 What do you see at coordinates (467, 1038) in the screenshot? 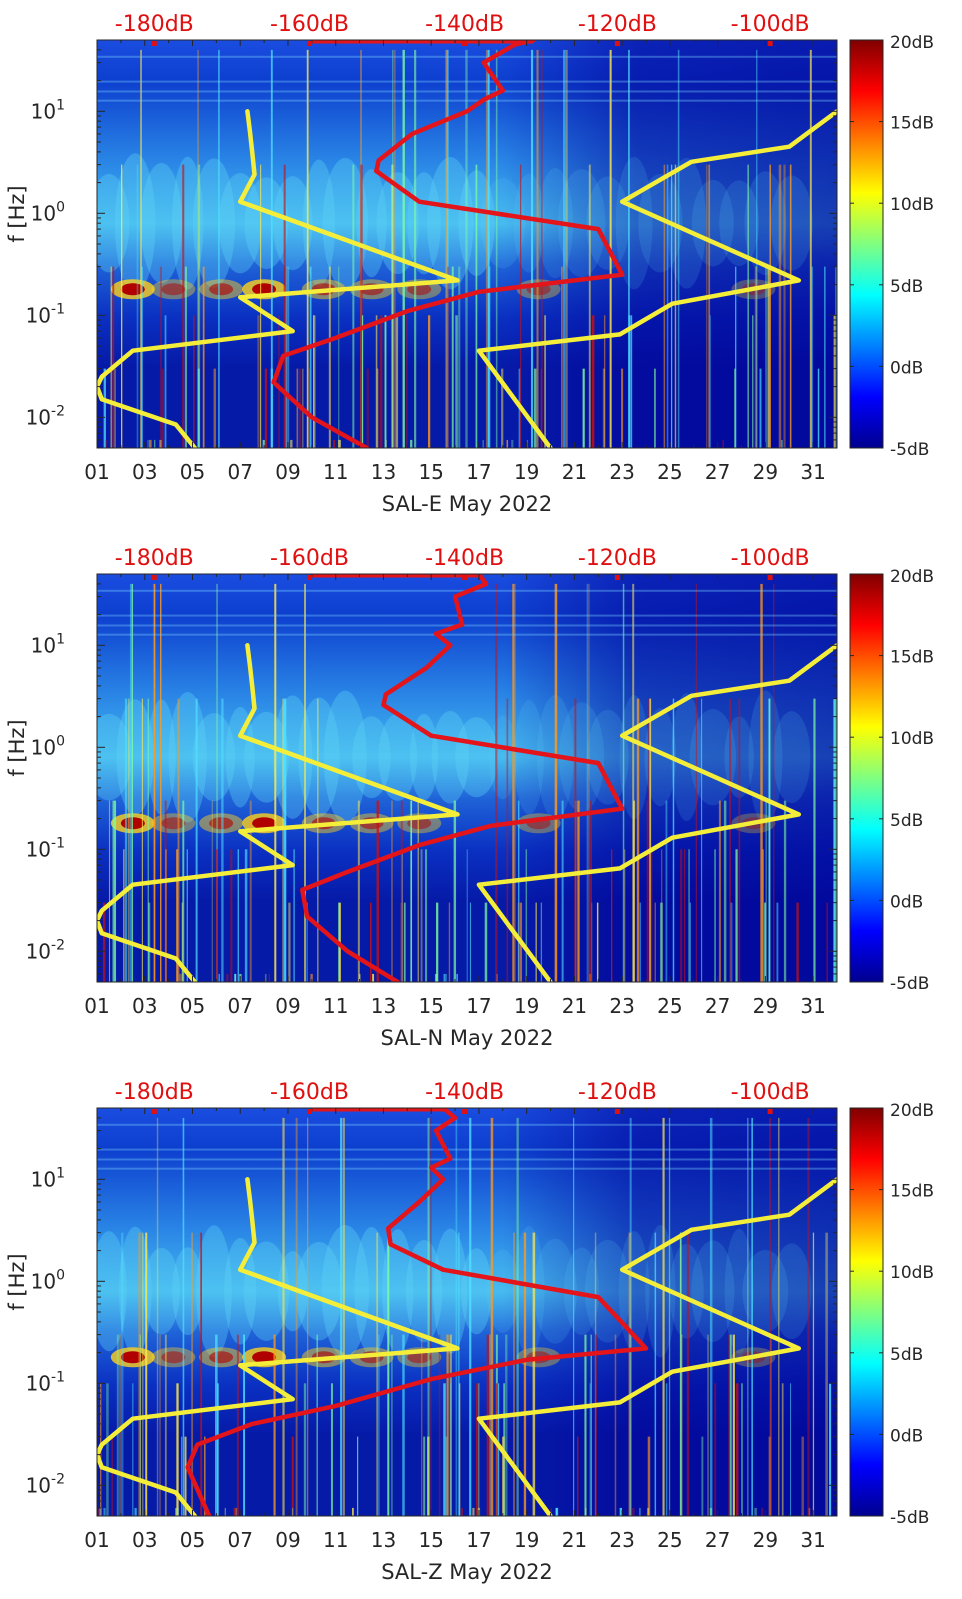
I see `x-axis-label: SAL-N May 2022` at bounding box center [467, 1038].